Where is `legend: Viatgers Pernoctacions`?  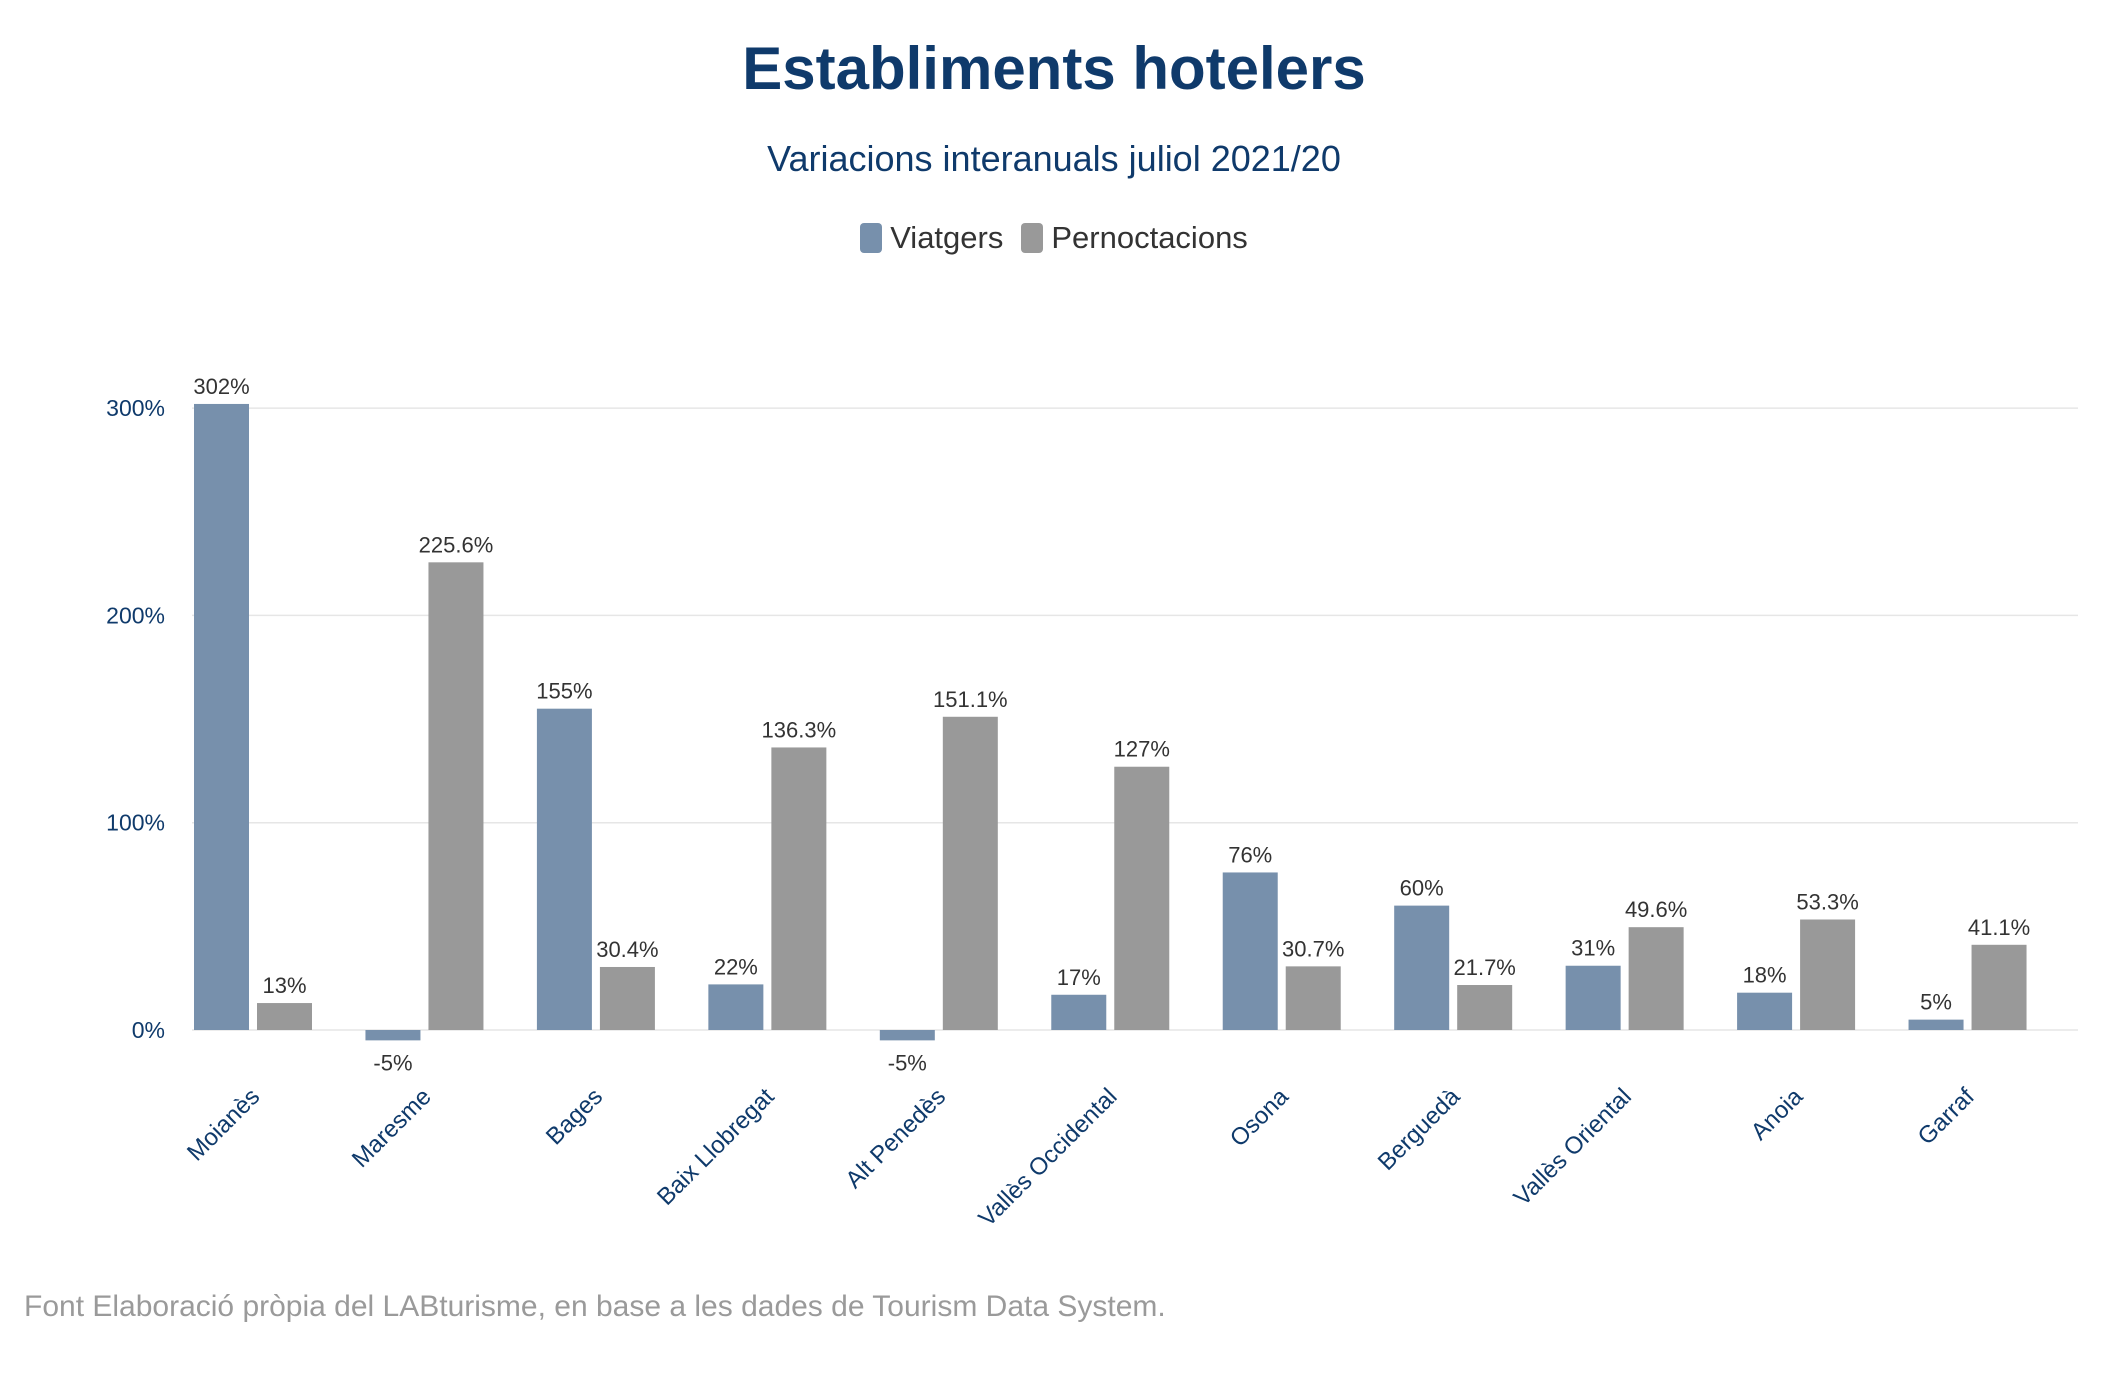 legend: Viatgers Pernoctacions is located at coordinates (1054, 238).